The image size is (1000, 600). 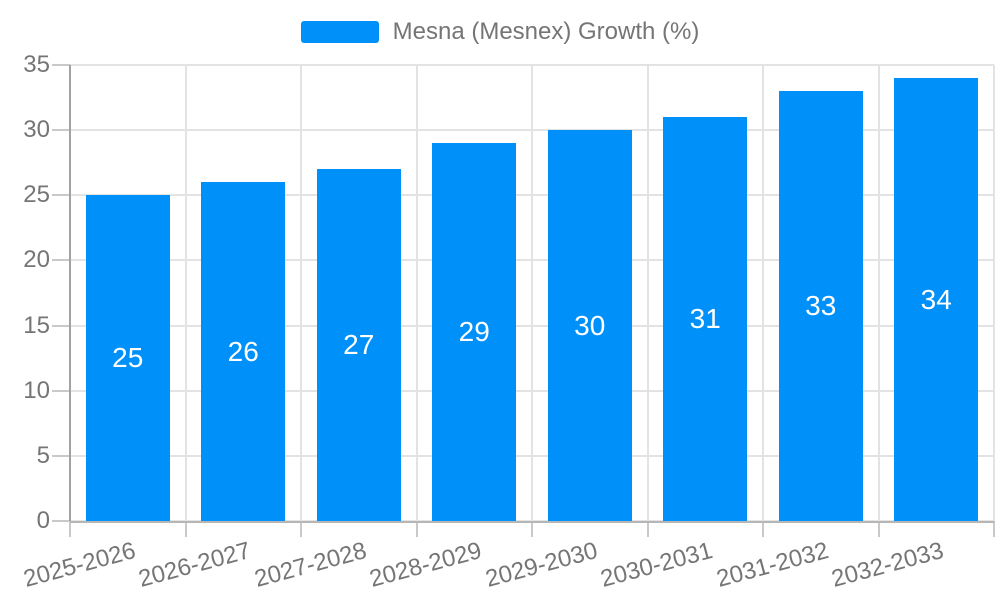 I want to click on x-axis-line, so click(x=532, y=522).